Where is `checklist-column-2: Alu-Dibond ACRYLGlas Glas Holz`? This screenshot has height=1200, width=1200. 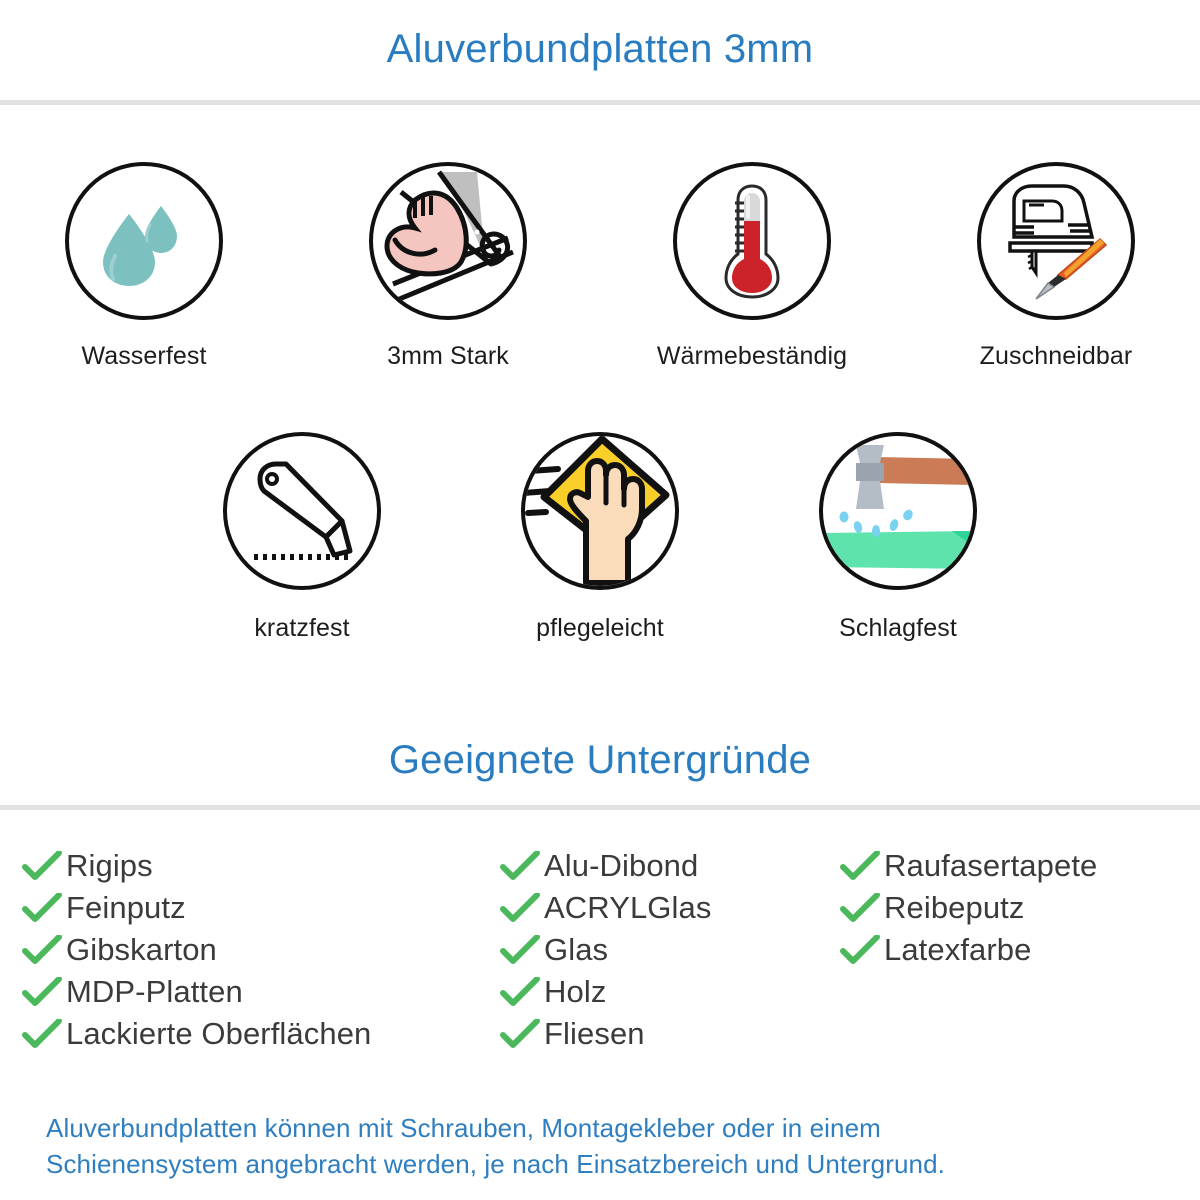
checklist-column-2: Alu-Dibond ACRYLGlas Glas Holz is located at coordinates (670, 950).